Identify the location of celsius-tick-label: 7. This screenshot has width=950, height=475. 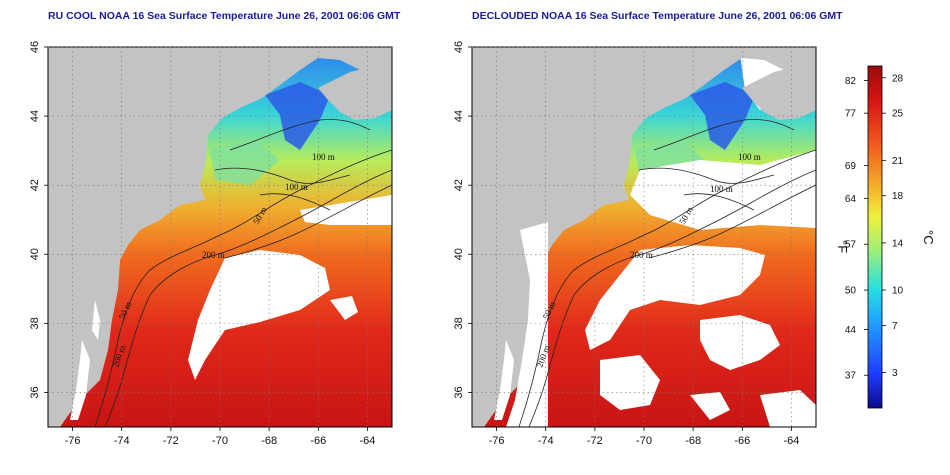
(895, 326).